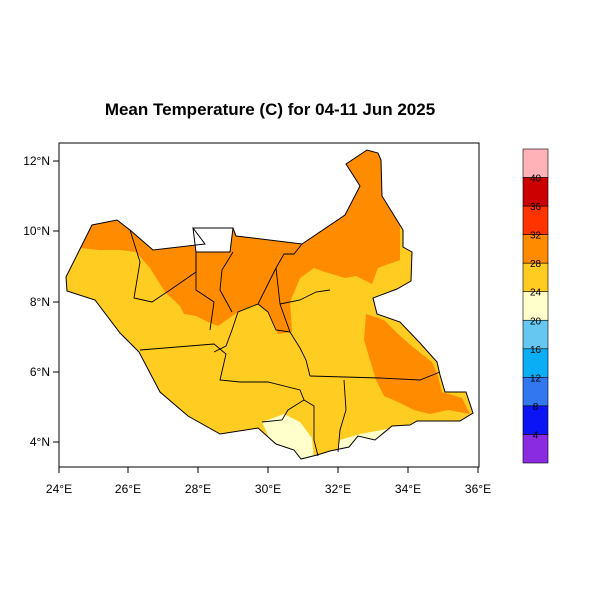  Describe the element at coordinates (59, 489) in the screenshot. I see `x-tick-label: 24°E` at that location.